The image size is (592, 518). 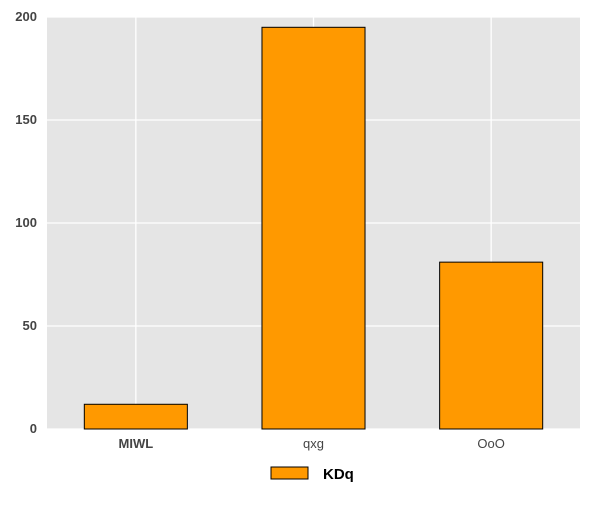 What do you see at coordinates (135, 416) in the screenshot?
I see `bar-MIWL` at bounding box center [135, 416].